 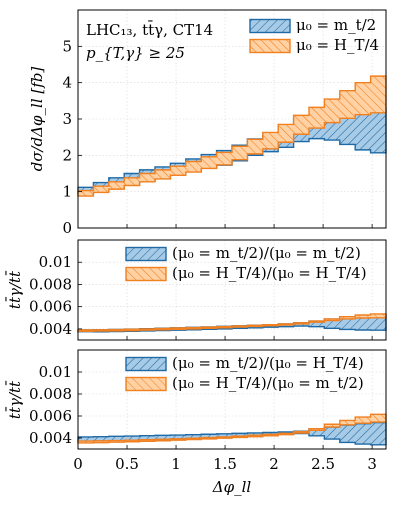 I want to click on annotation-process: LHC₁₃, tt̄γ, CT14, so click(x=149, y=30).